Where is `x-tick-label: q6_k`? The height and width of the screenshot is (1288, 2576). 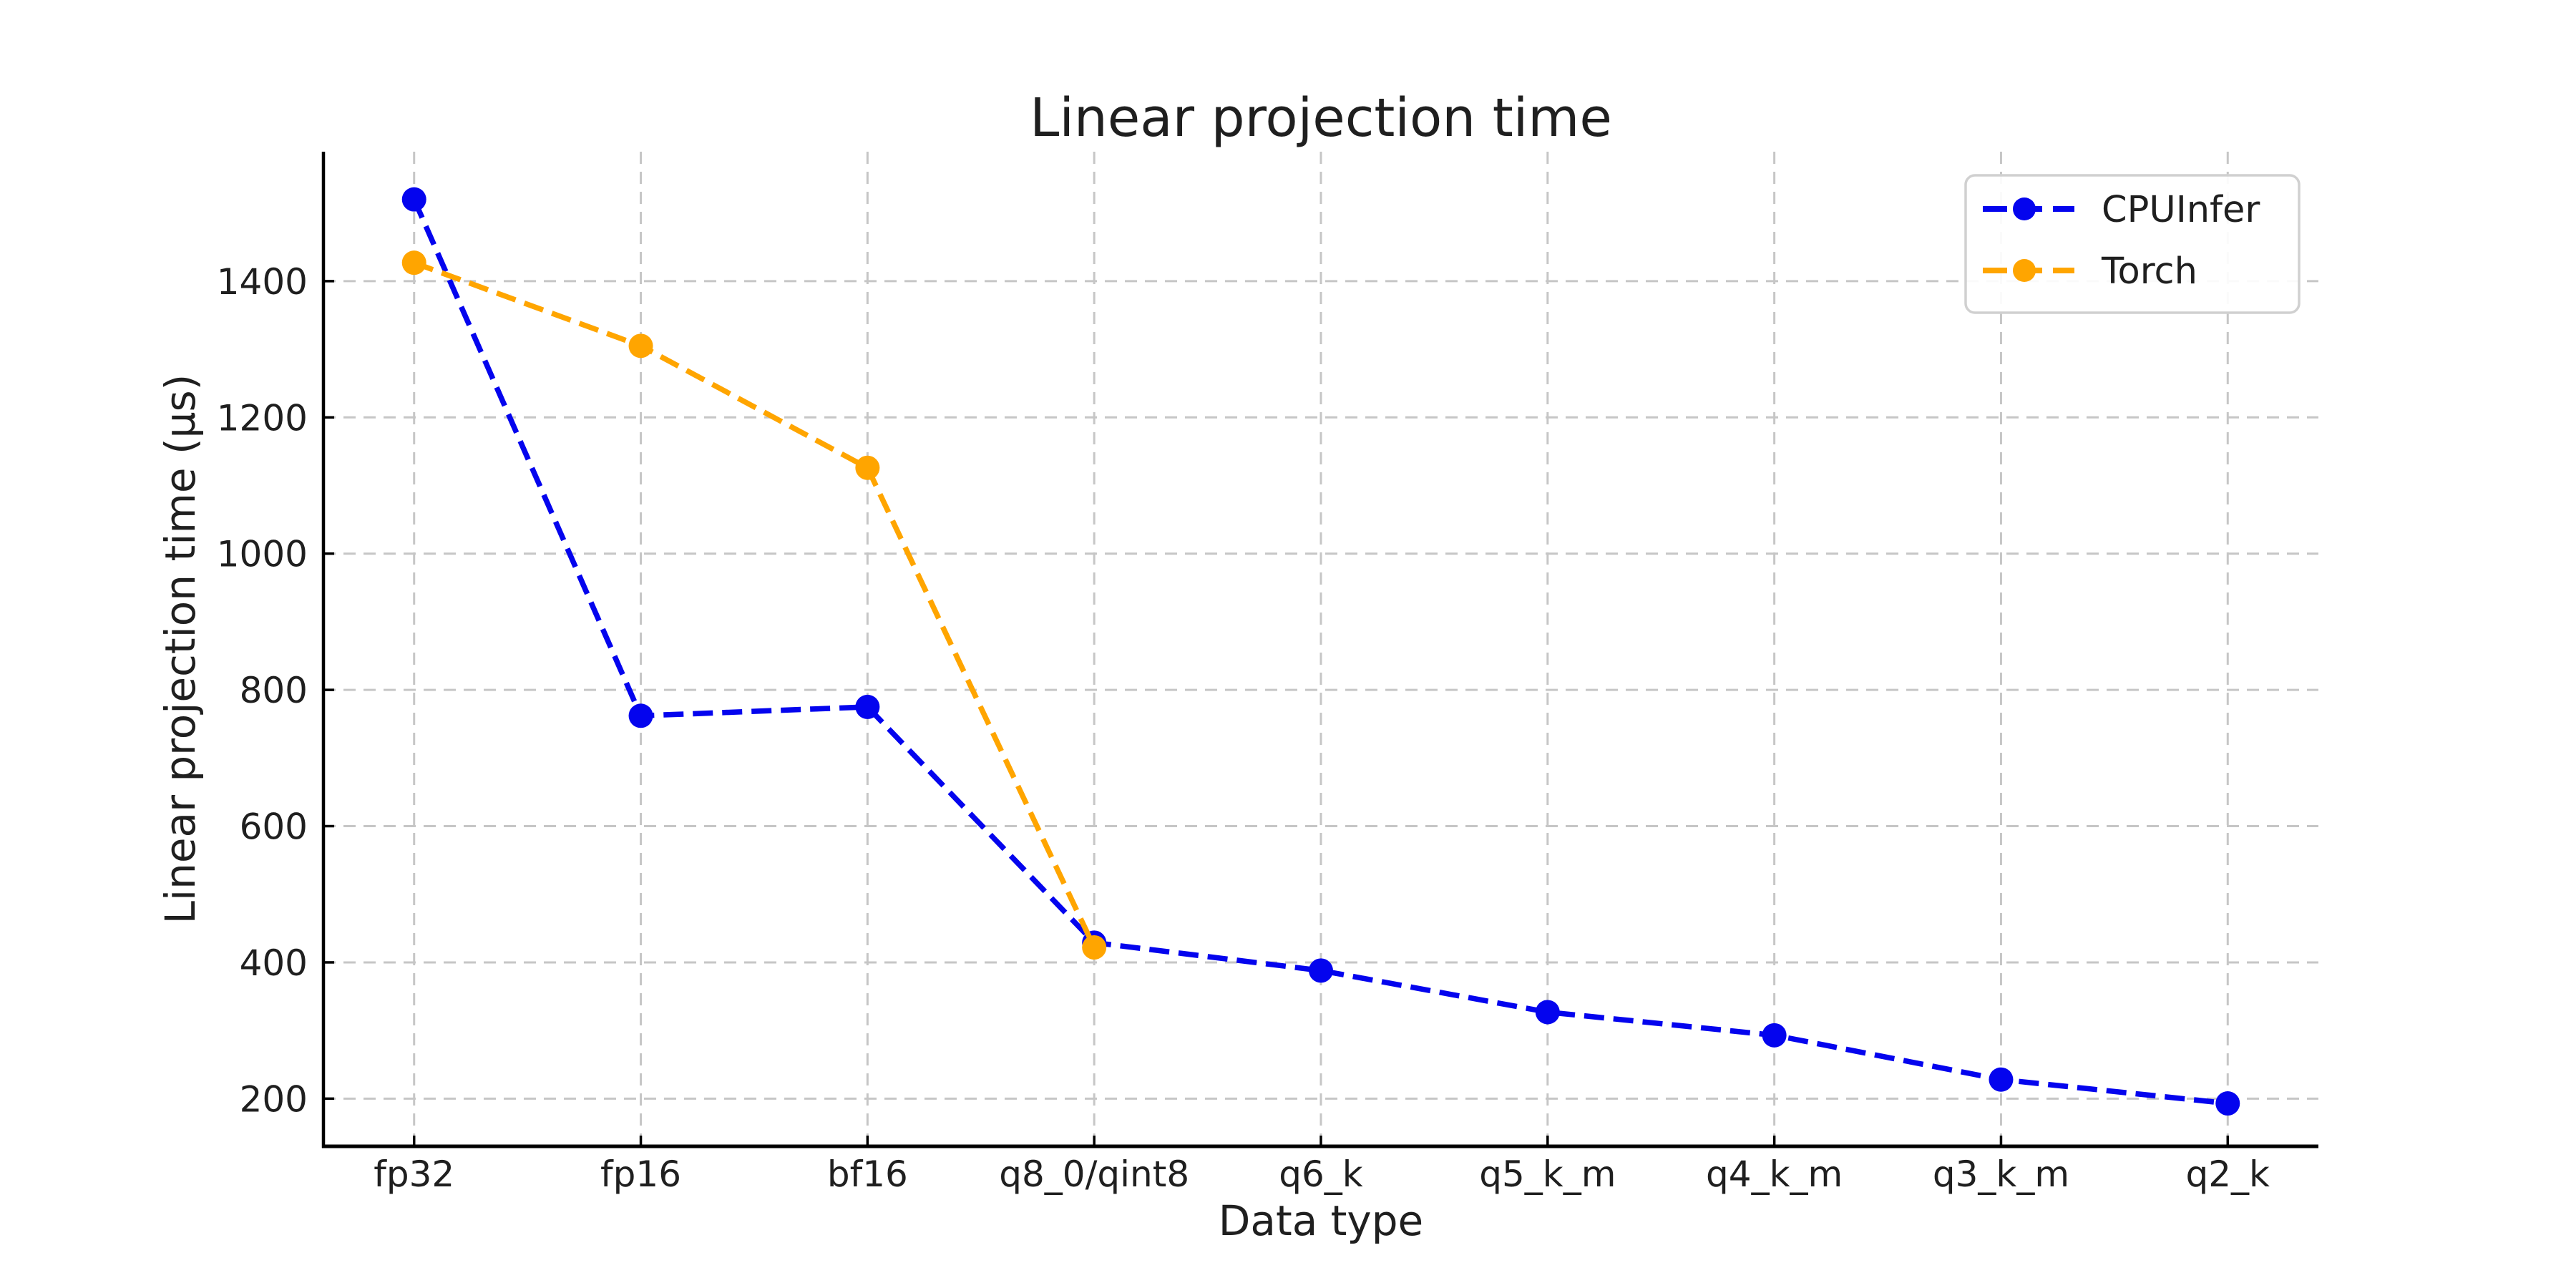
x-tick-label: q6_k is located at coordinates (1321, 1174).